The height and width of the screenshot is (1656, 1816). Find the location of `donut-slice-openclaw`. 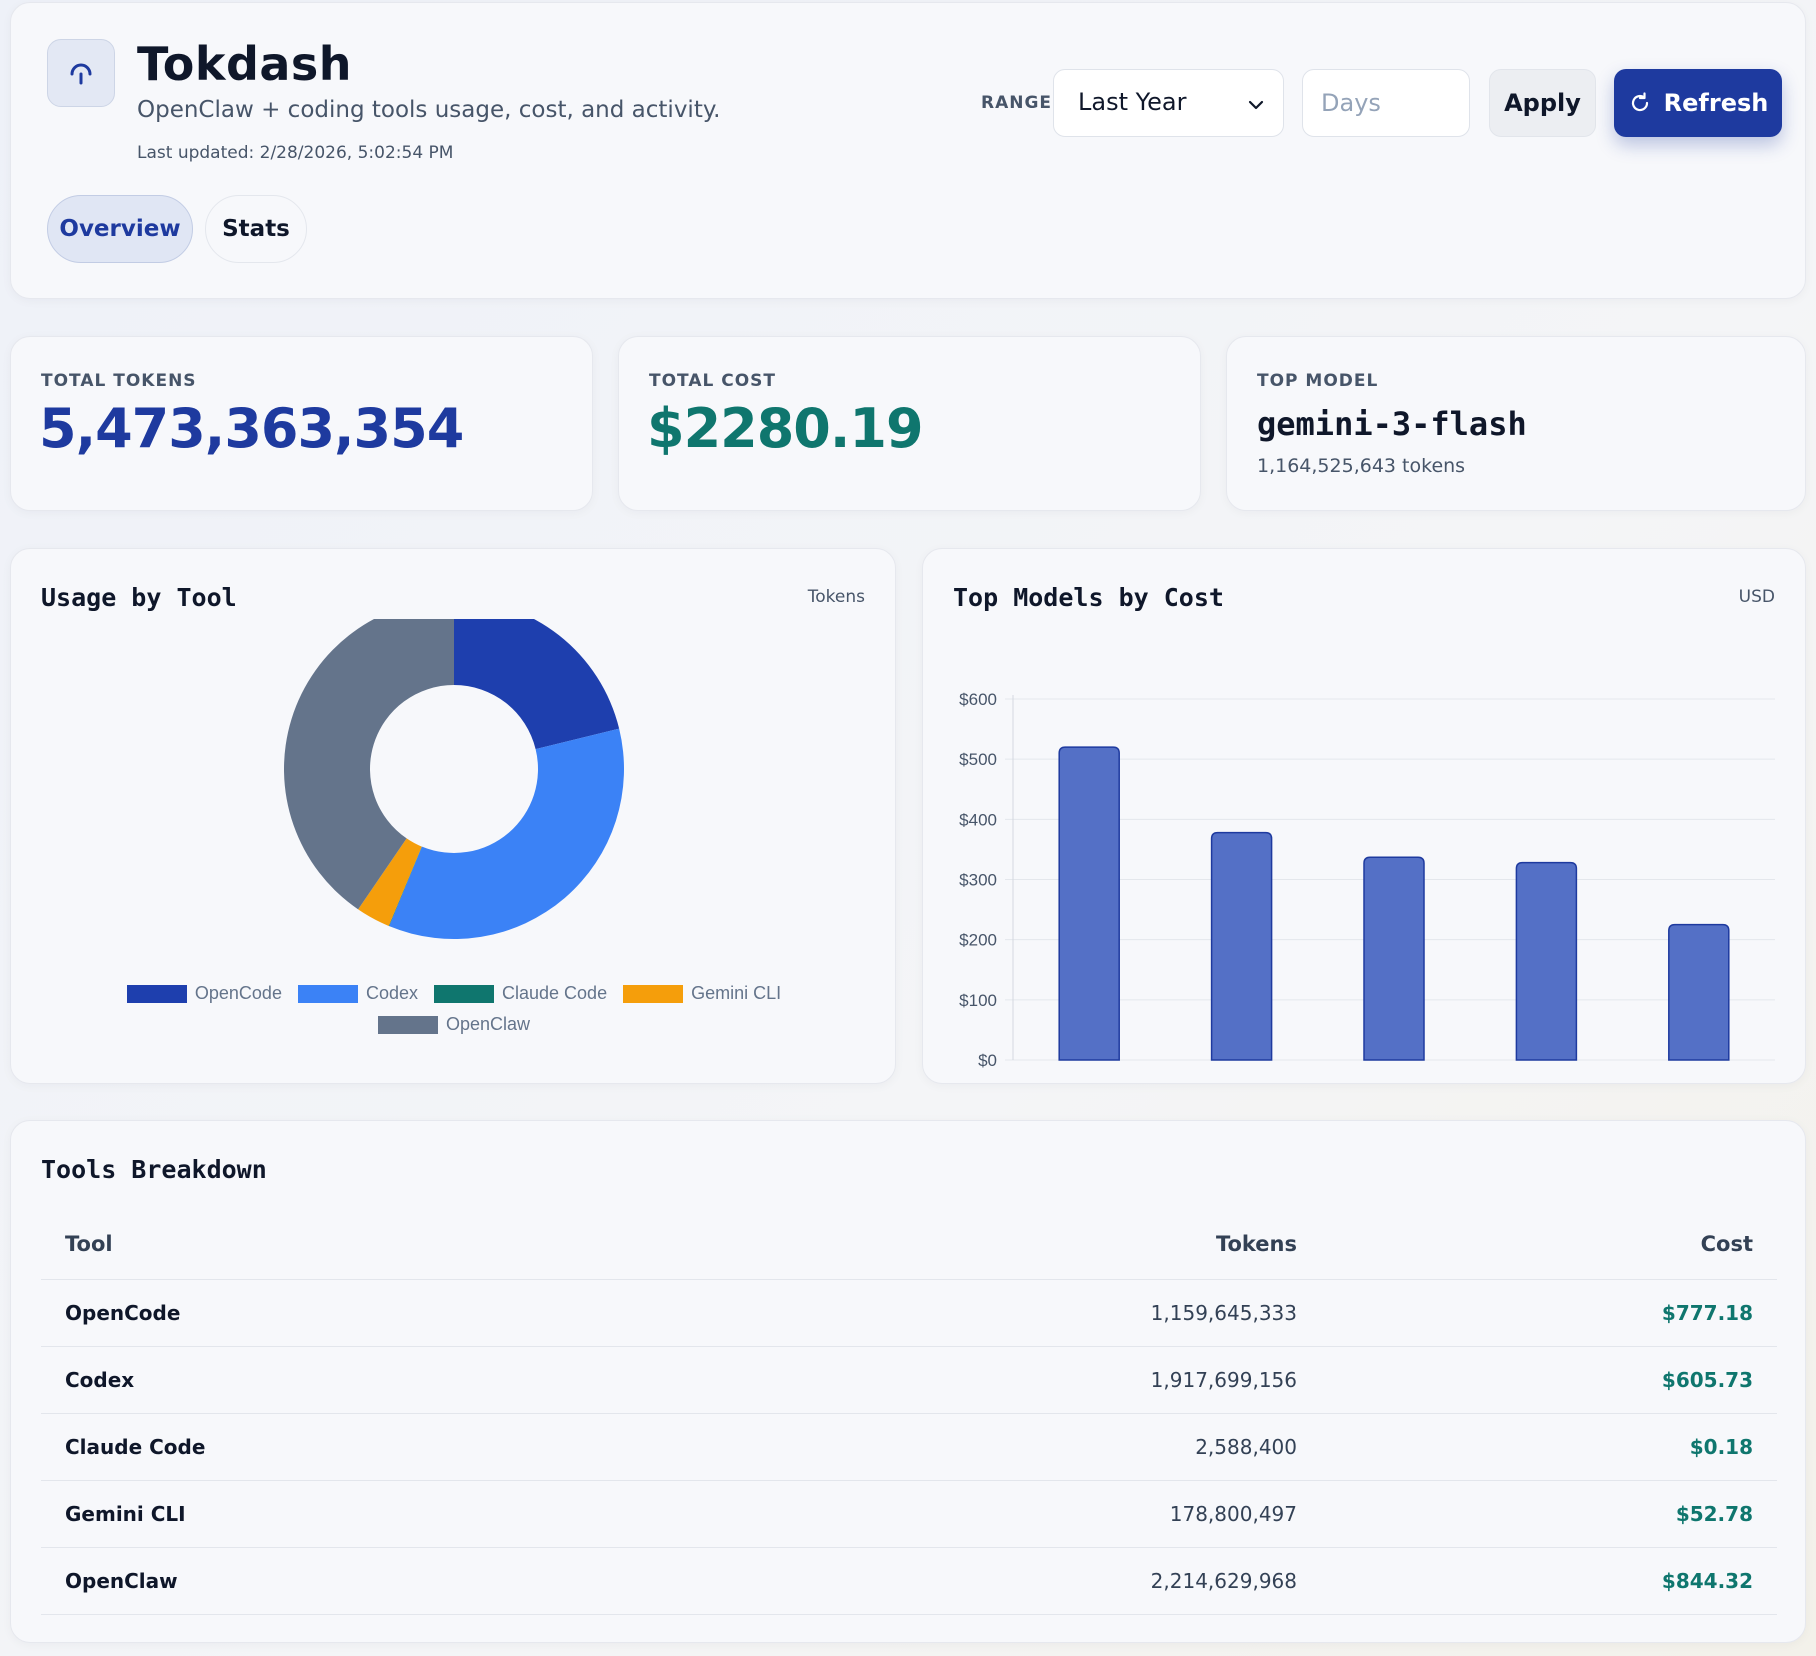

donut-slice-openclaw is located at coordinates (369, 764).